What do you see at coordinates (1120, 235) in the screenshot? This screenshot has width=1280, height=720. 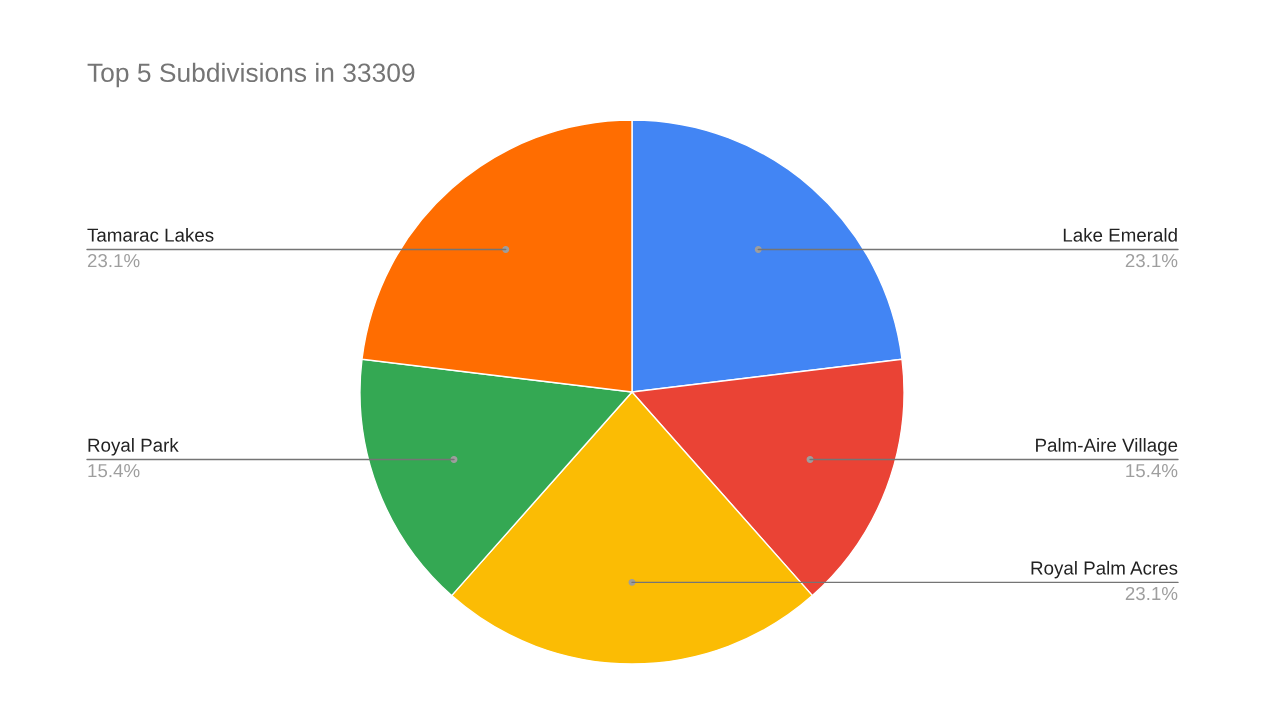 I see `slice-label: Lake Emerald` at bounding box center [1120, 235].